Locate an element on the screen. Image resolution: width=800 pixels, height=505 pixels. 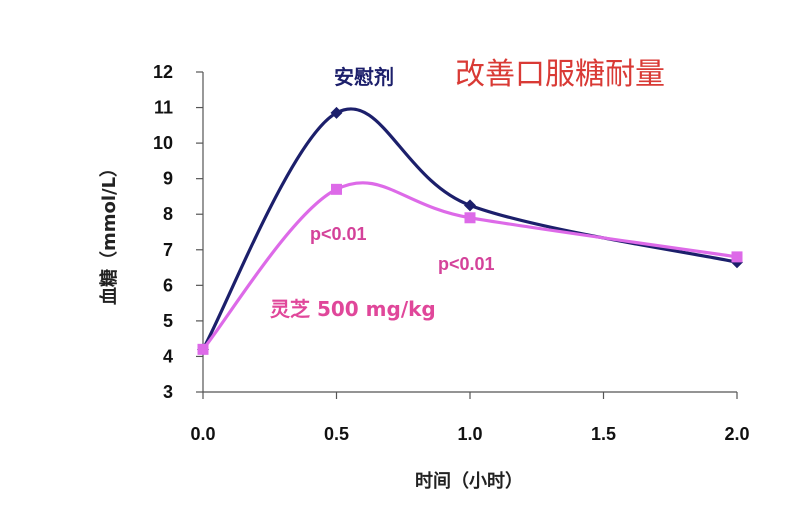
y-tick-label: 10 is located at coordinates (163, 143).